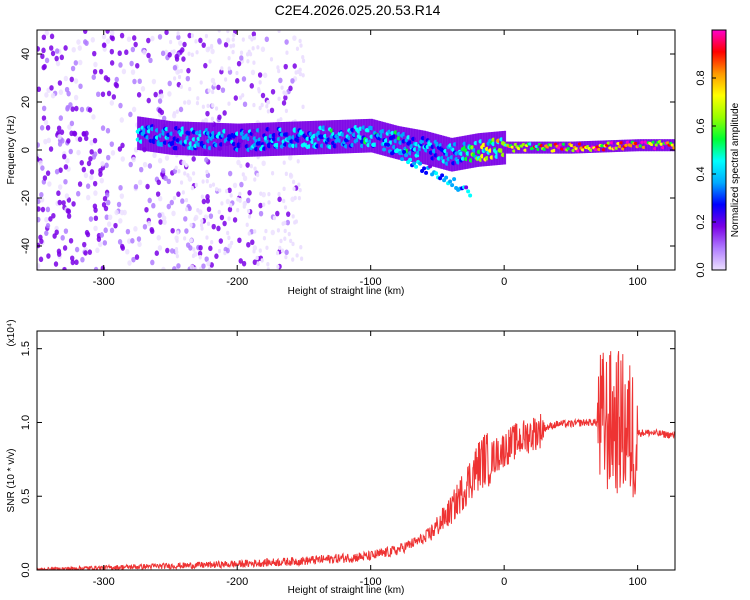  I want to click on spectrogram-x-tick-label: -100, so click(371, 282).